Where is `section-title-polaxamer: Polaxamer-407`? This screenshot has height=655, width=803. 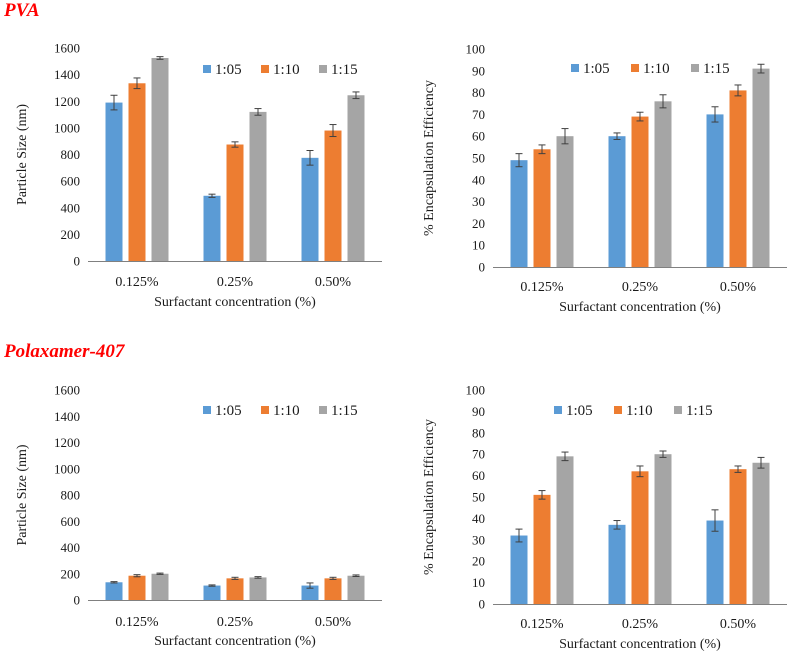
section-title-polaxamer: Polaxamer-407 is located at coordinates (64, 351).